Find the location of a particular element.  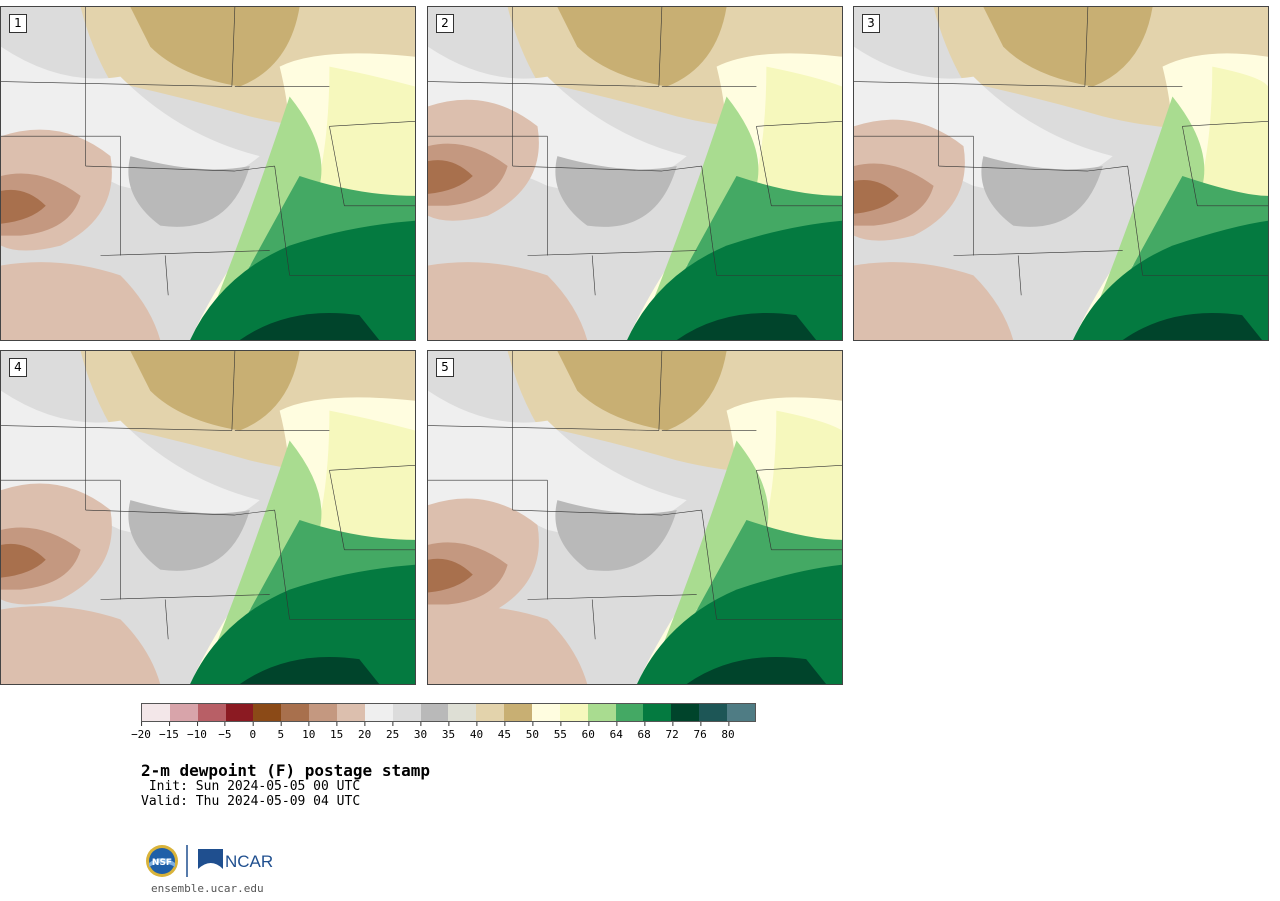

panel-label: 2 is located at coordinates (445, 23).